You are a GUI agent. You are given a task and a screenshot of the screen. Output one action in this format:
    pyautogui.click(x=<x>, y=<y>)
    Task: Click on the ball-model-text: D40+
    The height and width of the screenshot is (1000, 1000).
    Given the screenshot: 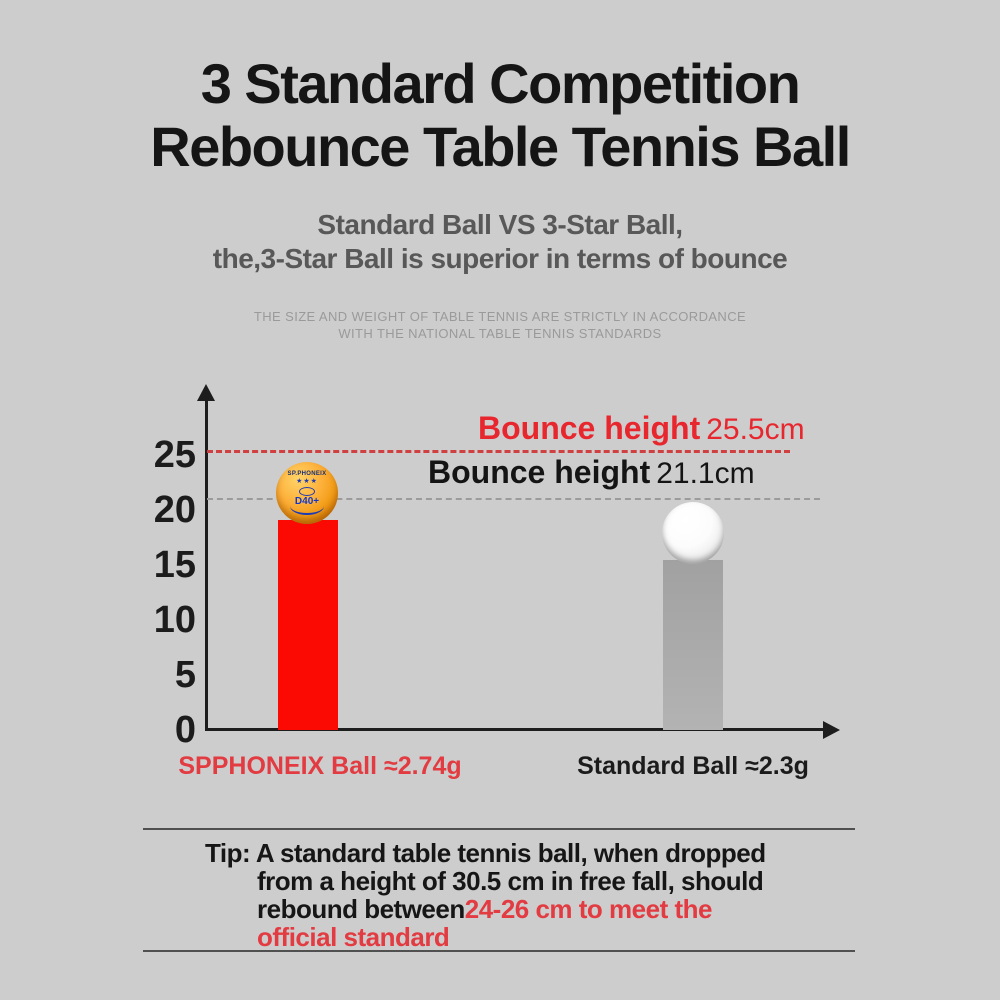 What is the action you would take?
    pyautogui.click(x=307, y=501)
    